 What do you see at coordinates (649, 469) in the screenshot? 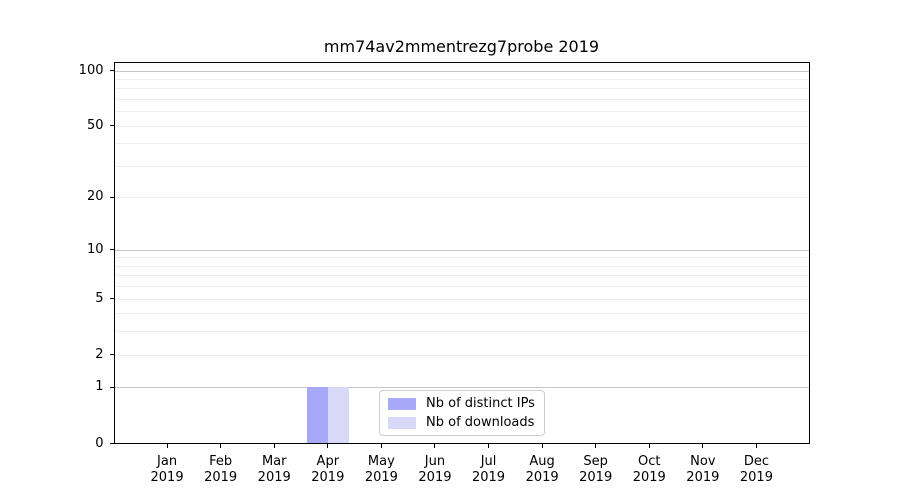
I see `x-axis-tick-label: Oct 2019` at bounding box center [649, 469].